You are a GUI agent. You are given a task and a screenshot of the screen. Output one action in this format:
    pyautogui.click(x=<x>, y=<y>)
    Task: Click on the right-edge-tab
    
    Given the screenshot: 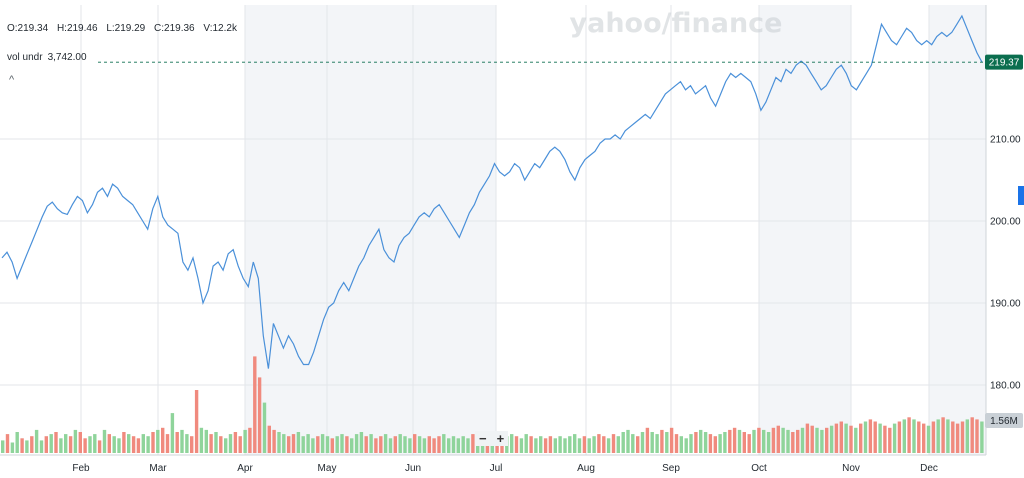 What is the action you would take?
    pyautogui.click(x=1021, y=195)
    